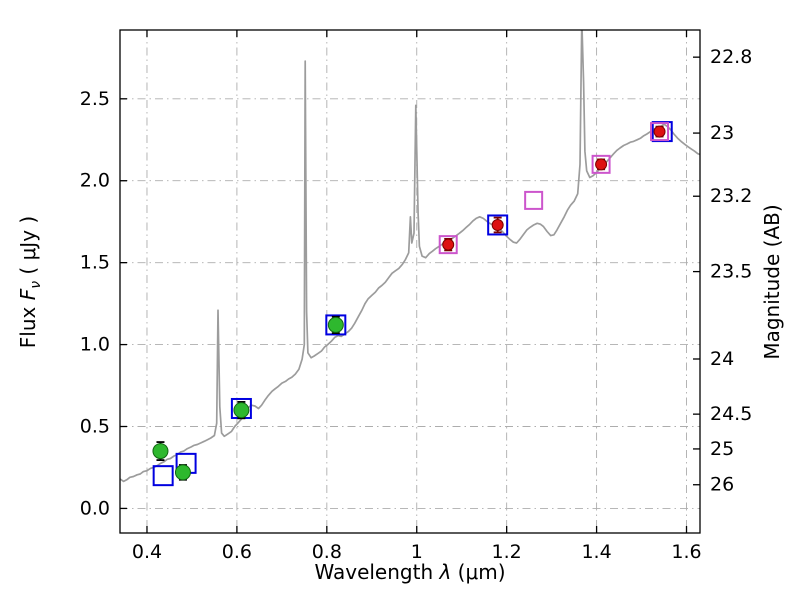 This screenshot has width=800, height=600. Describe the element at coordinates (95, 263) in the screenshot. I see `y-left-tick-label: 1.5` at that location.